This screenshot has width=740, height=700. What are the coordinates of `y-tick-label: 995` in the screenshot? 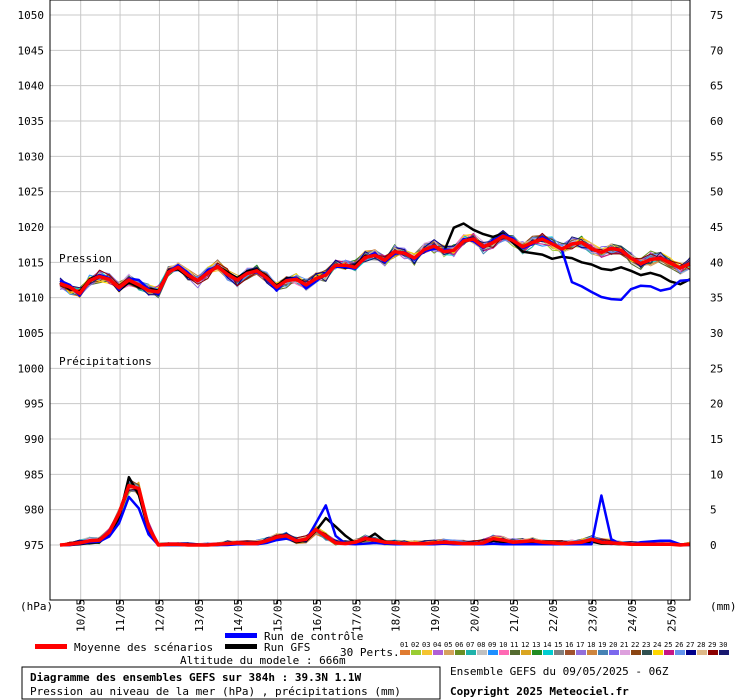 It's located at (34, 404).